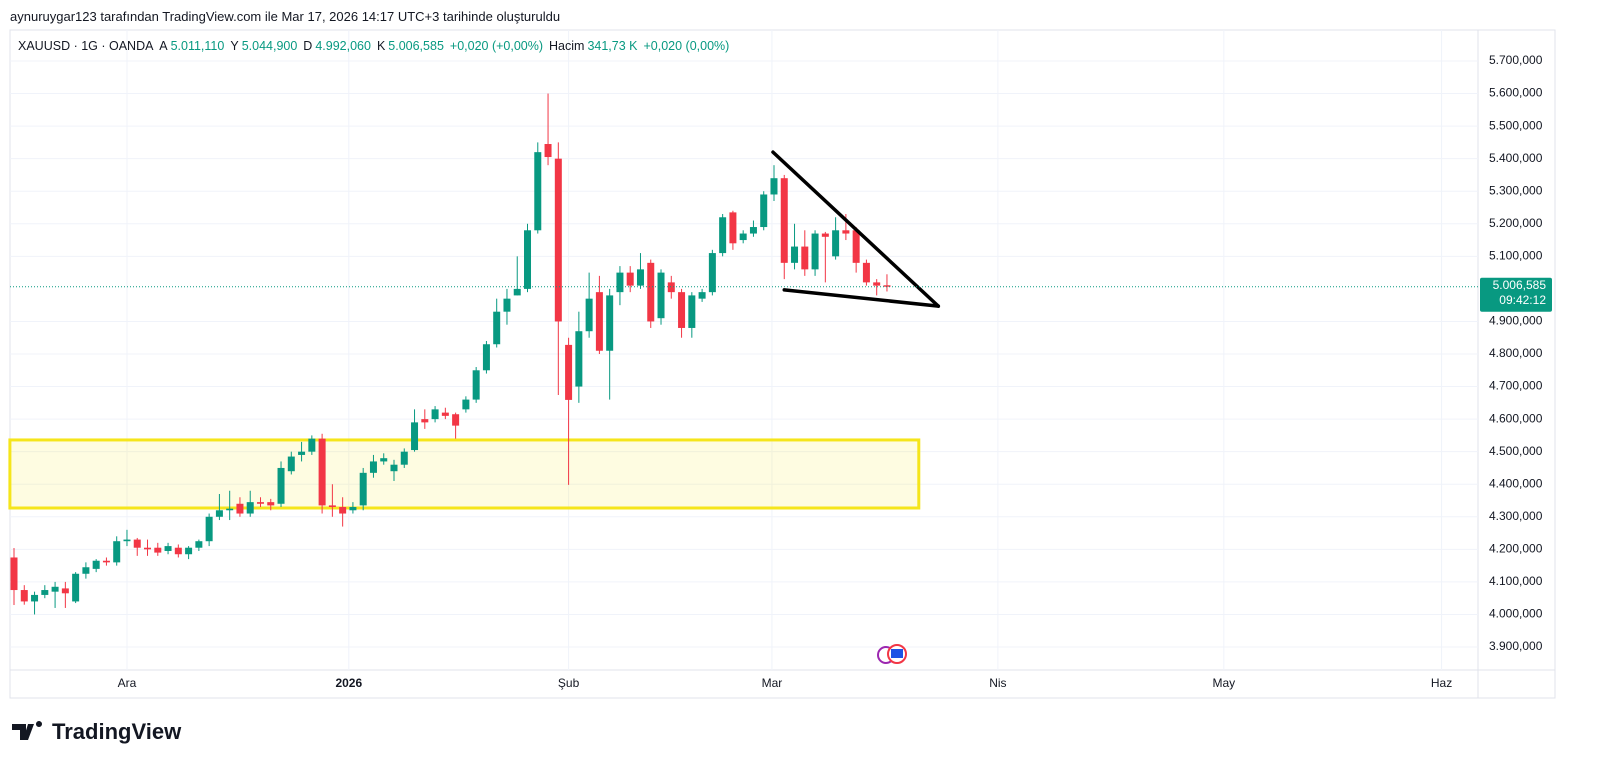  What do you see at coordinates (1516, 256) in the screenshot?
I see `y-tick-label: 5.100,000` at bounding box center [1516, 256].